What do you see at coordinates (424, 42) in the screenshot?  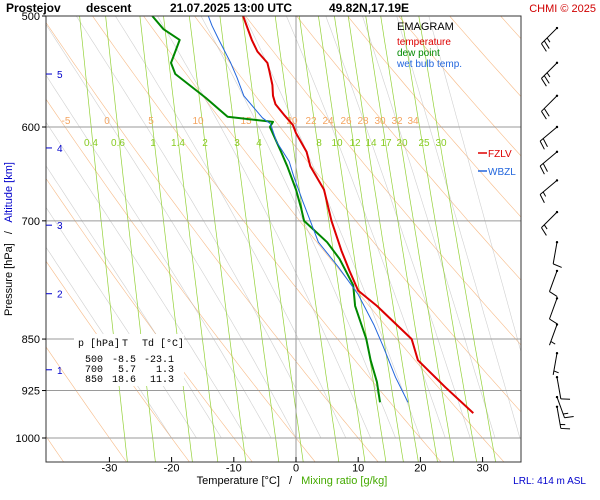 I see `legend-item-temperature: temperature` at bounding box center [424, 42].